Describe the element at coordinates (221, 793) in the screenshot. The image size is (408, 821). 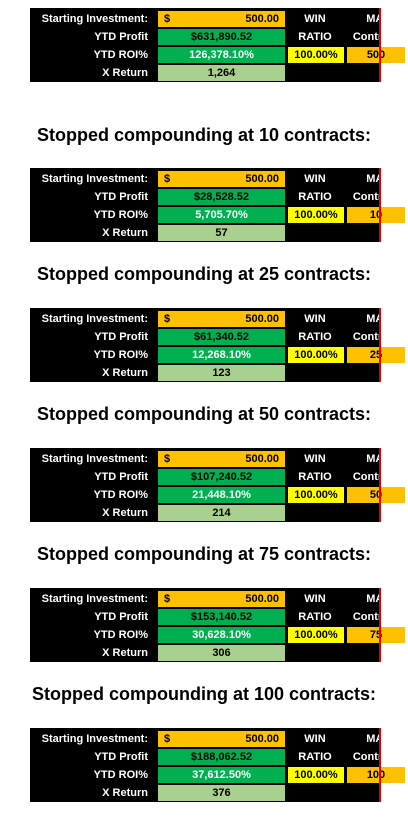
I see `x-return-value: 376` at that location.